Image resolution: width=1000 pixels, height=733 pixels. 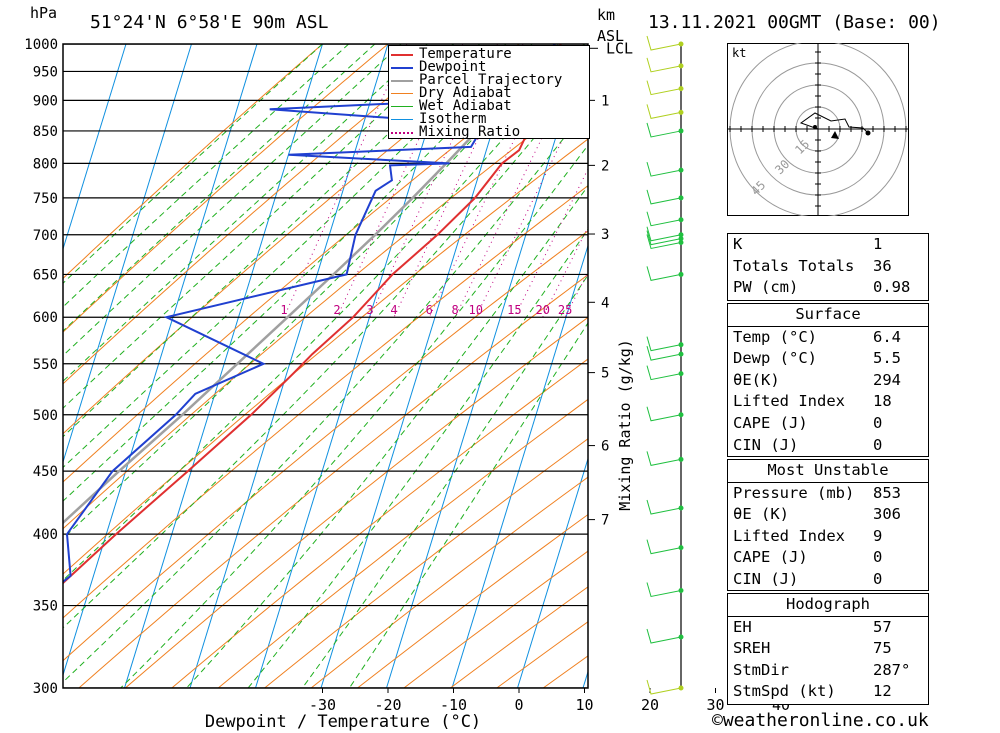 I want to click on pressure-tick-label: 800, so click(x=45, y=164).